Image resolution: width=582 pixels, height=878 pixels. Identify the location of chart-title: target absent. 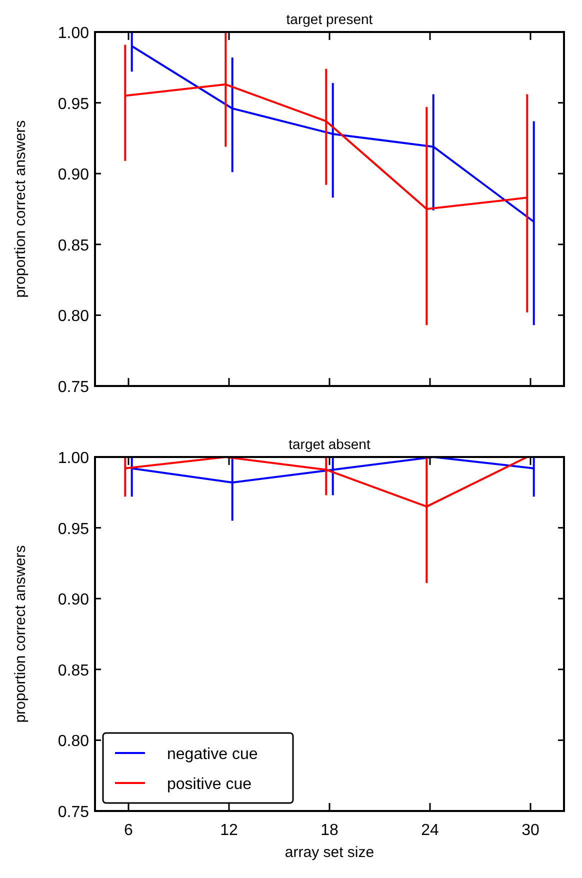
(329, 444).